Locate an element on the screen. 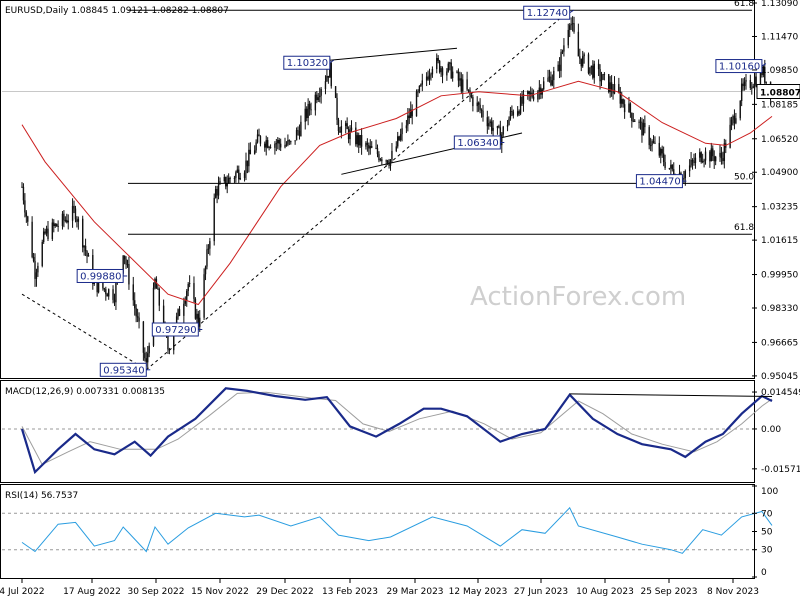 The height and width of the screenshot is (600, 800). macd-y-tick-label: 0.00 is located at coordinates (771, 430).